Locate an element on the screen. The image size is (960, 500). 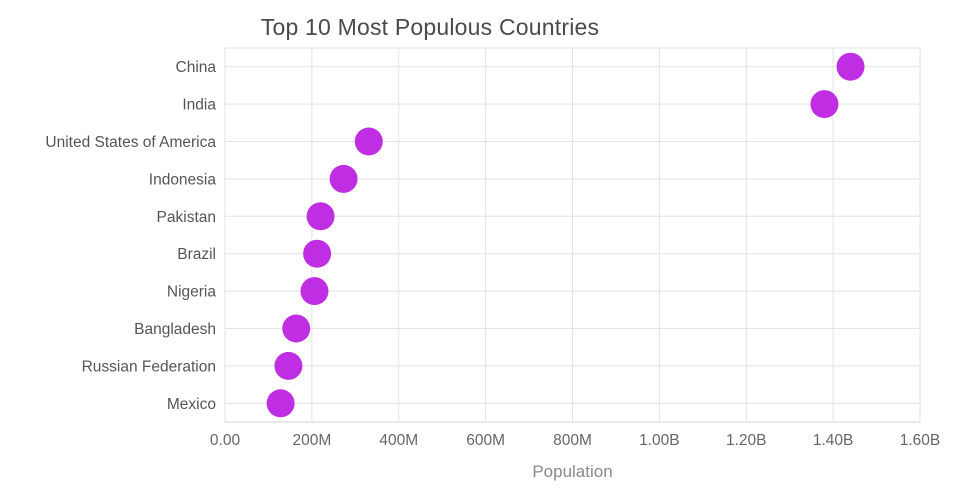
x-axis-title: Population is located at coordinates (572, 471).